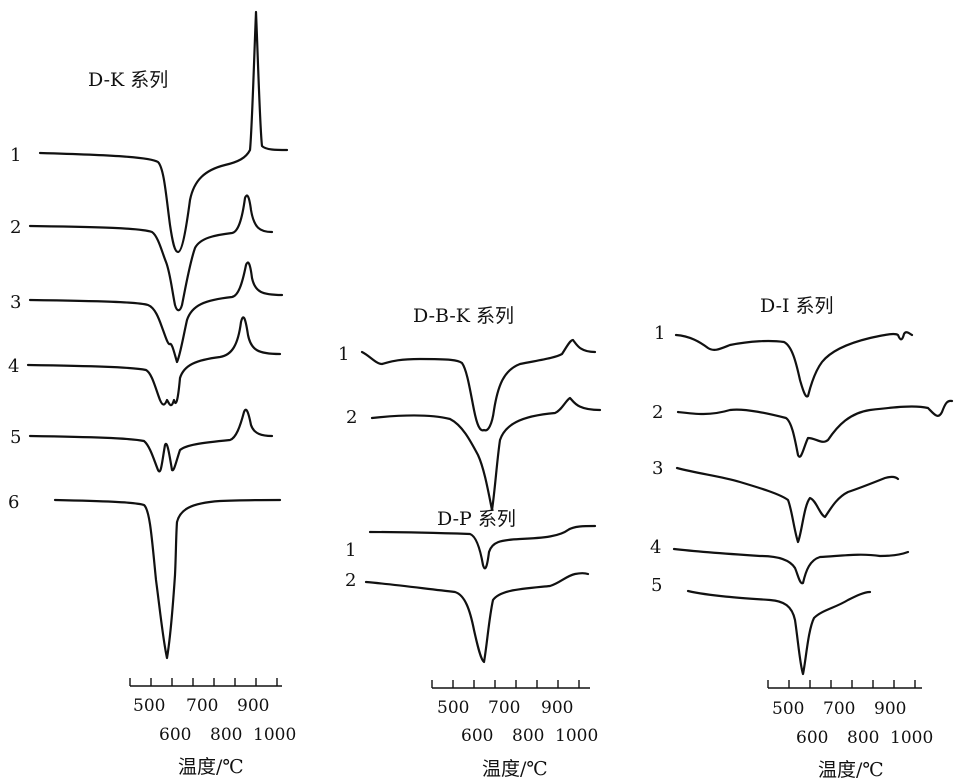 This screenshot has height=783, width=954. Describe the element at coordinates (167, 579) in the screenshot. I see `dk-series-6-curve` at that location.